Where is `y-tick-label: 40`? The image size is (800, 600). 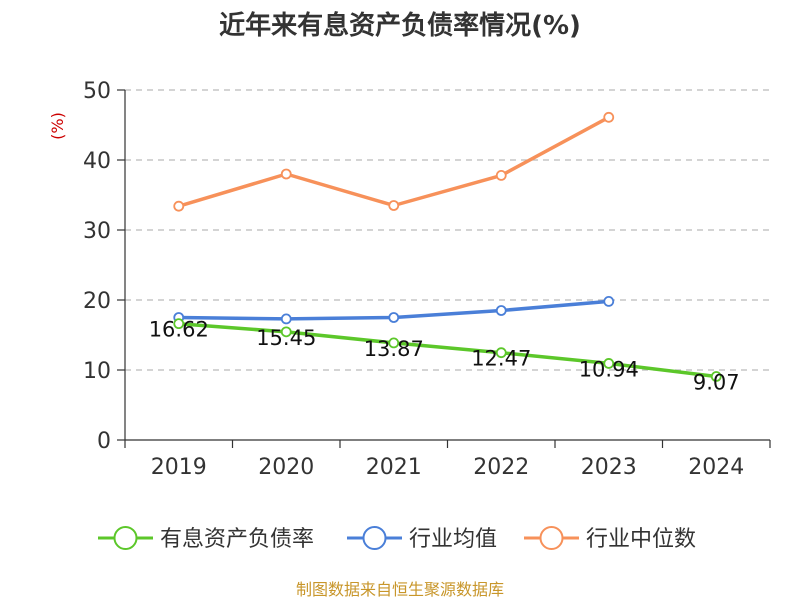
y-tick-label: 40 is located at coordinates (97, 161).